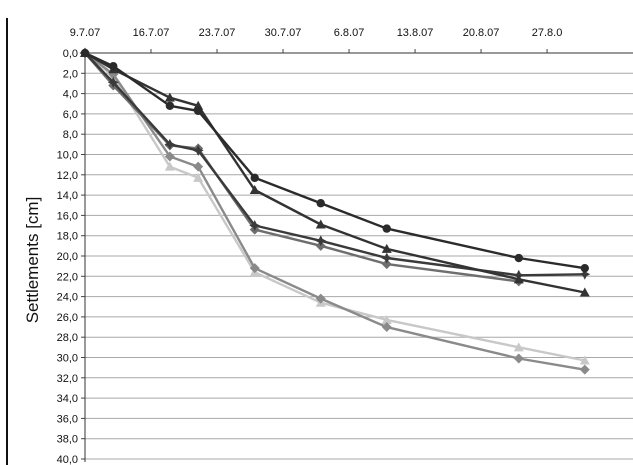  I want to click on y-tick-label: 18,0, so click(67, 237).